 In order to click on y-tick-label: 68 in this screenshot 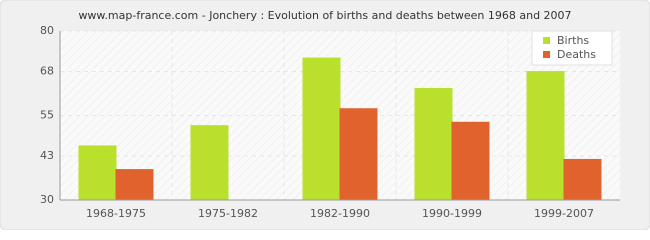, I will do `click(47, 71)`.